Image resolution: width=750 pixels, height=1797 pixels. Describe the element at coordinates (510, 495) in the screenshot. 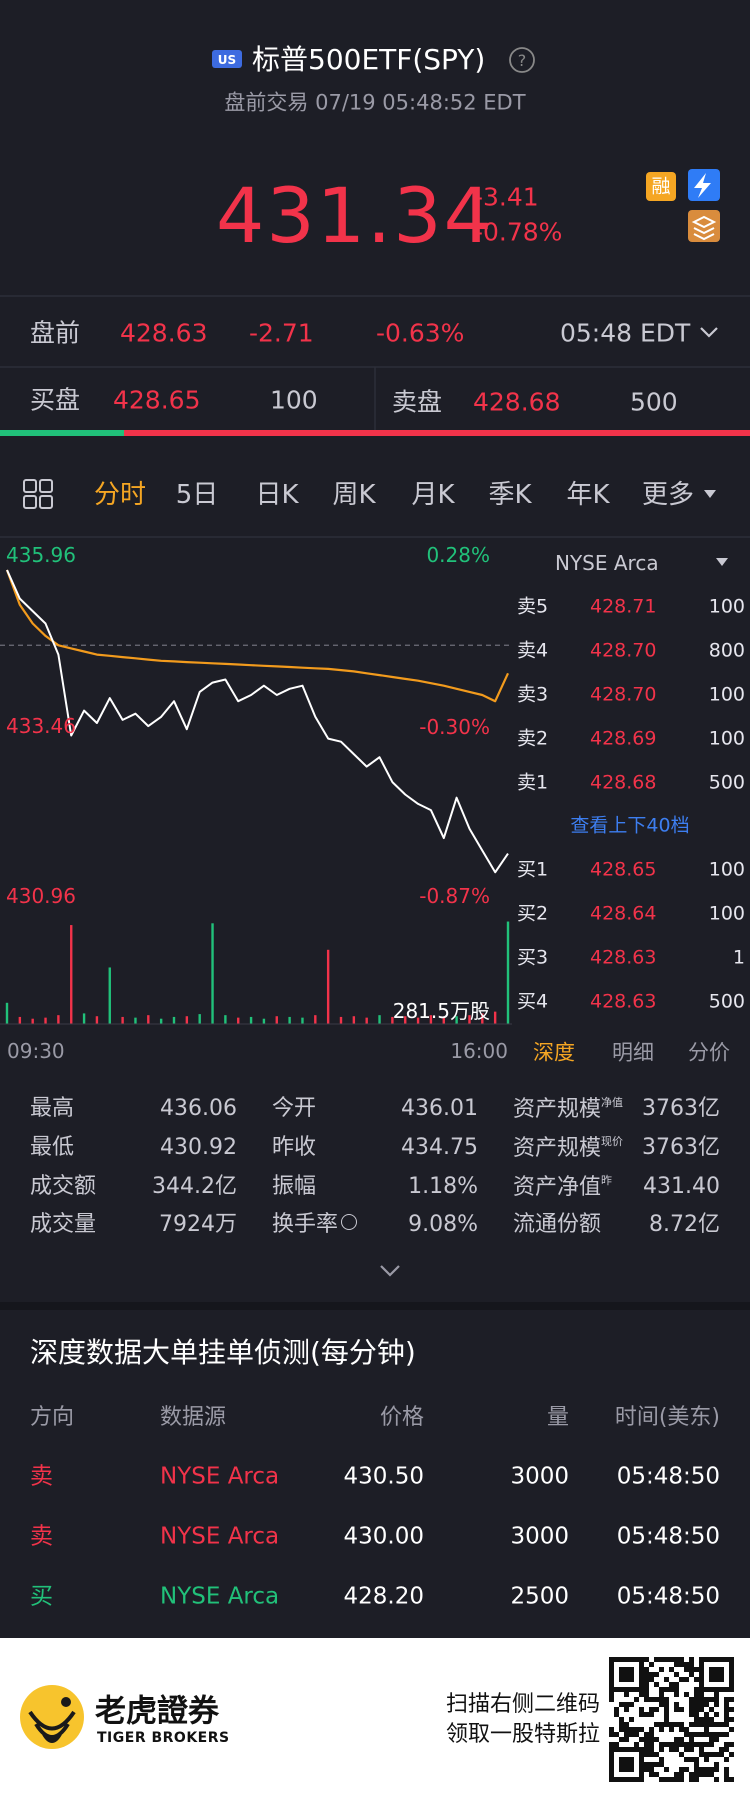

I see `chart-tab: 季K` at that location.